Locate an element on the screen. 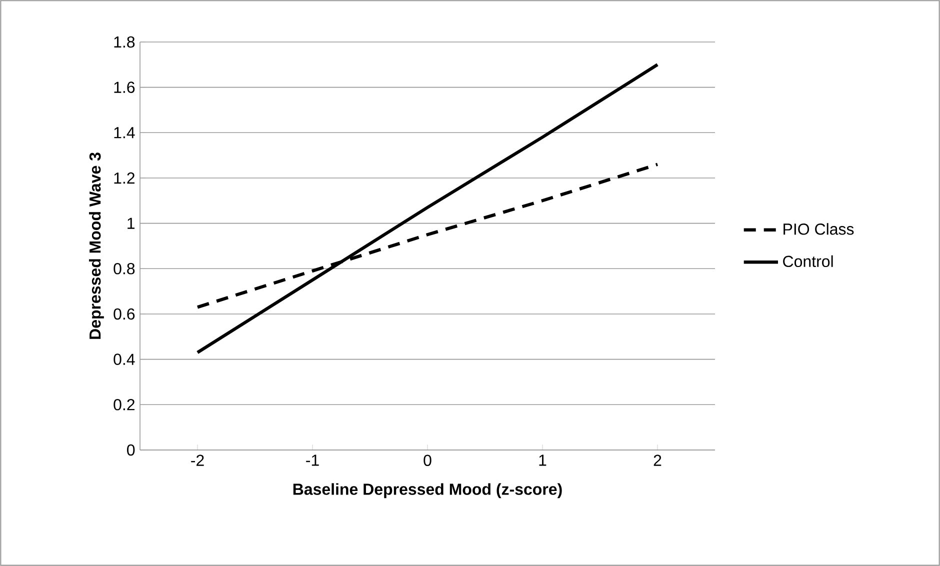 This screenshot has width=940, height=566. y-tick-label: 1.4 is located at coordinates (124, 132).